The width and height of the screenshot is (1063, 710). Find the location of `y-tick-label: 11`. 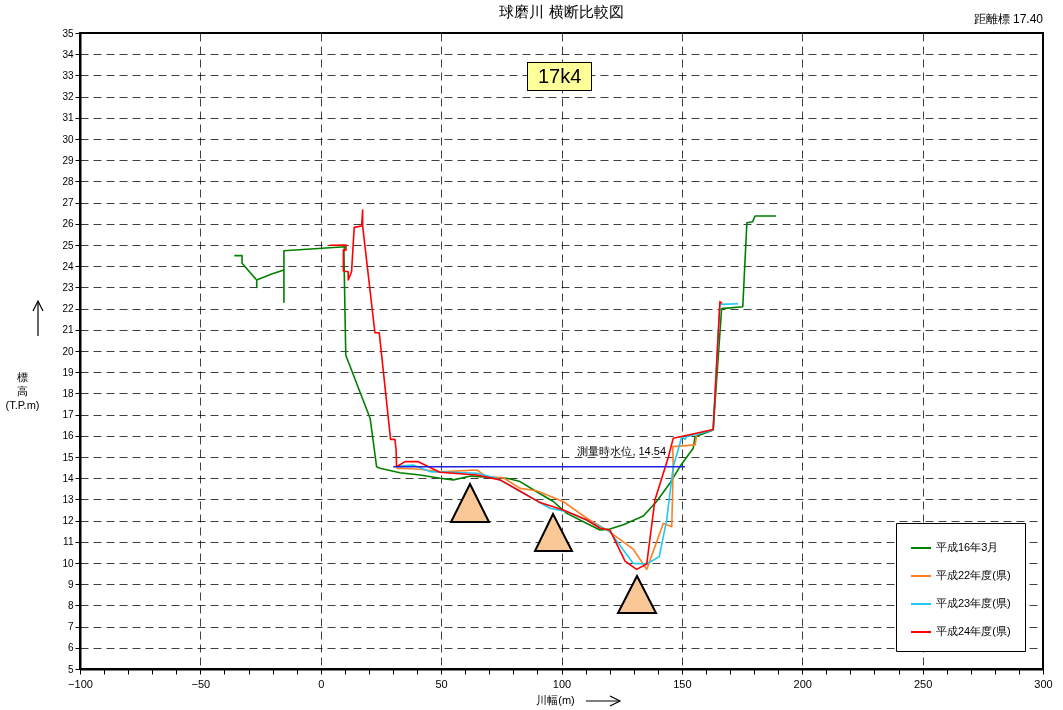

y-tick-label: 11 is located at coordinates (68, 542).